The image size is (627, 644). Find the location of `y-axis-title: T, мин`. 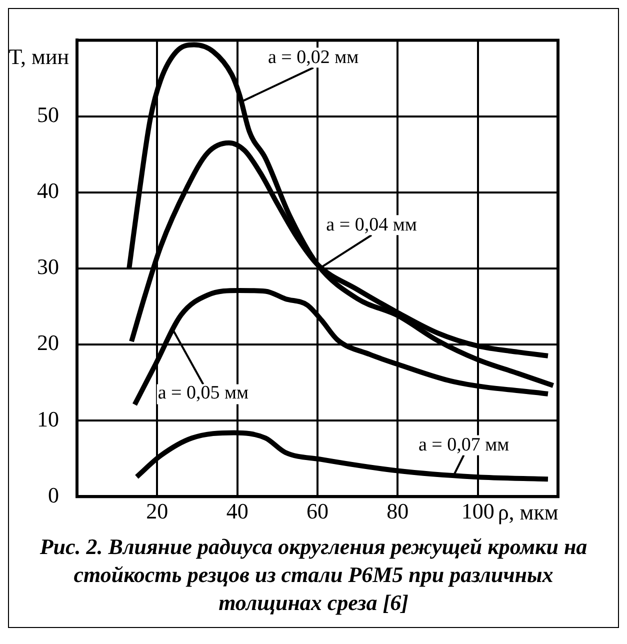

y-axis-title: T, мин is located at coordinates (39, 56).